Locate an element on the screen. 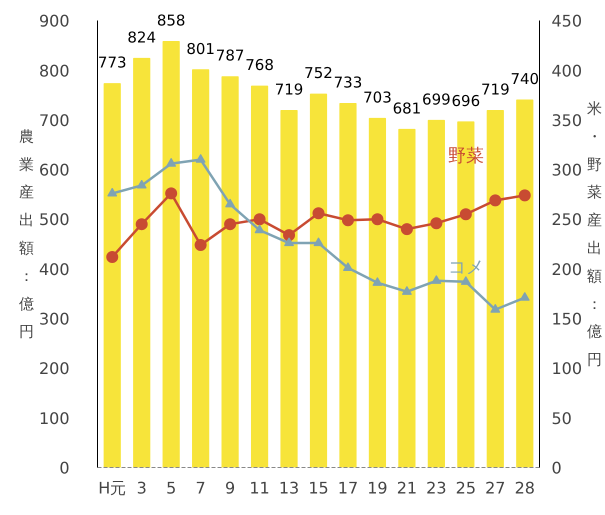 The width and height of the screenshot is (605, 515). data-label: 699 is located at coordinates (436, 99).